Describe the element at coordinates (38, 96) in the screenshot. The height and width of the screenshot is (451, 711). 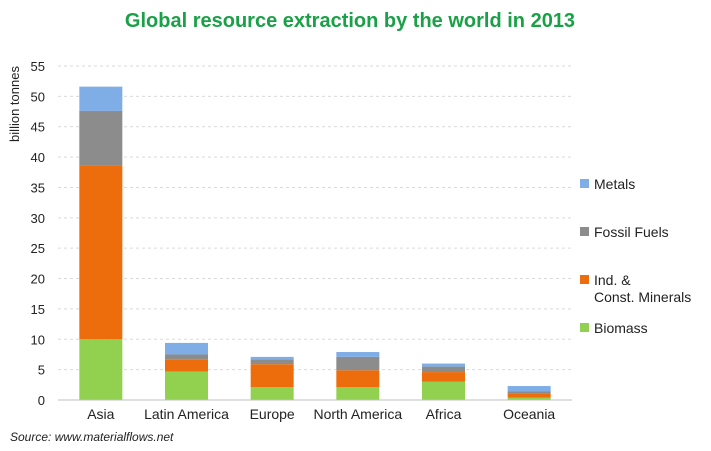
I see `y-tick-label: 50` at that location.